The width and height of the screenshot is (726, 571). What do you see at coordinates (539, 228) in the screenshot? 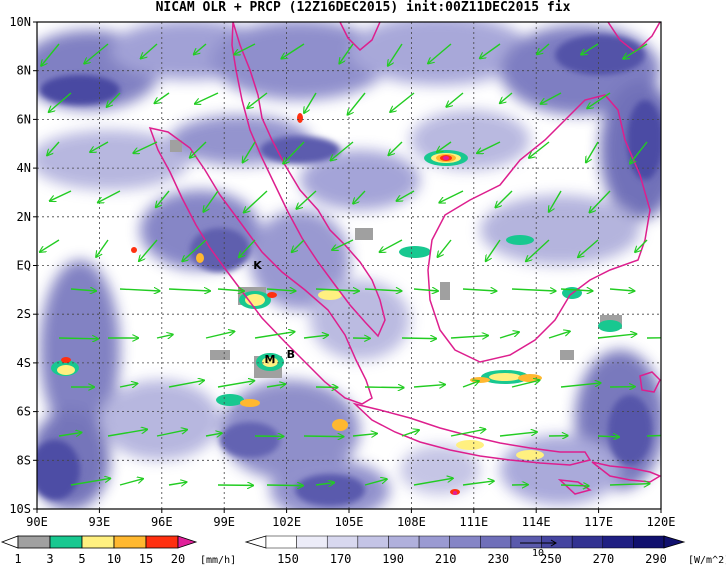
I see `borneo-coast` at bounding box center [539, 228].